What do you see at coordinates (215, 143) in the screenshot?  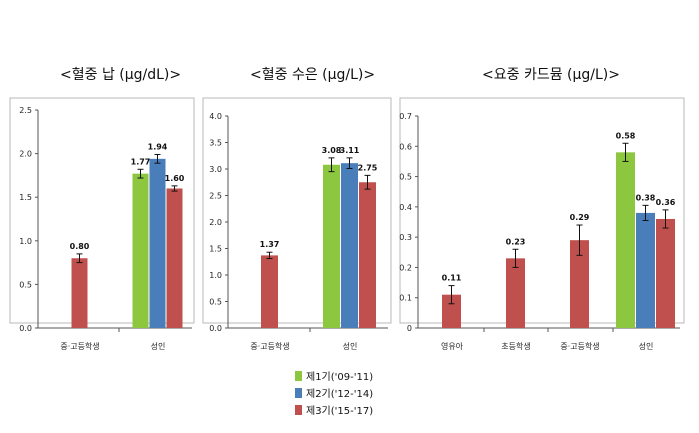 I see `y-tick-label: 3.5` at bounding box center [215, 143].